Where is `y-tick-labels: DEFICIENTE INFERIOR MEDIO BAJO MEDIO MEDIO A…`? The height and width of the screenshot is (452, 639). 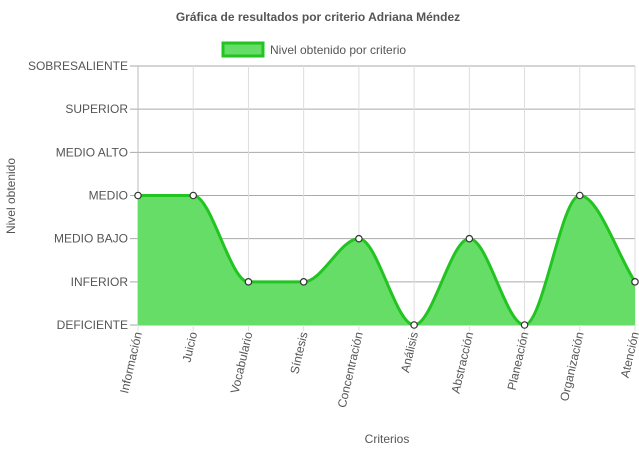
y-tick-labels: DEFICIENTE INFERIOR MEDIO BAJO MEDIO MEDIO A… is located at coordinates (78, 195).